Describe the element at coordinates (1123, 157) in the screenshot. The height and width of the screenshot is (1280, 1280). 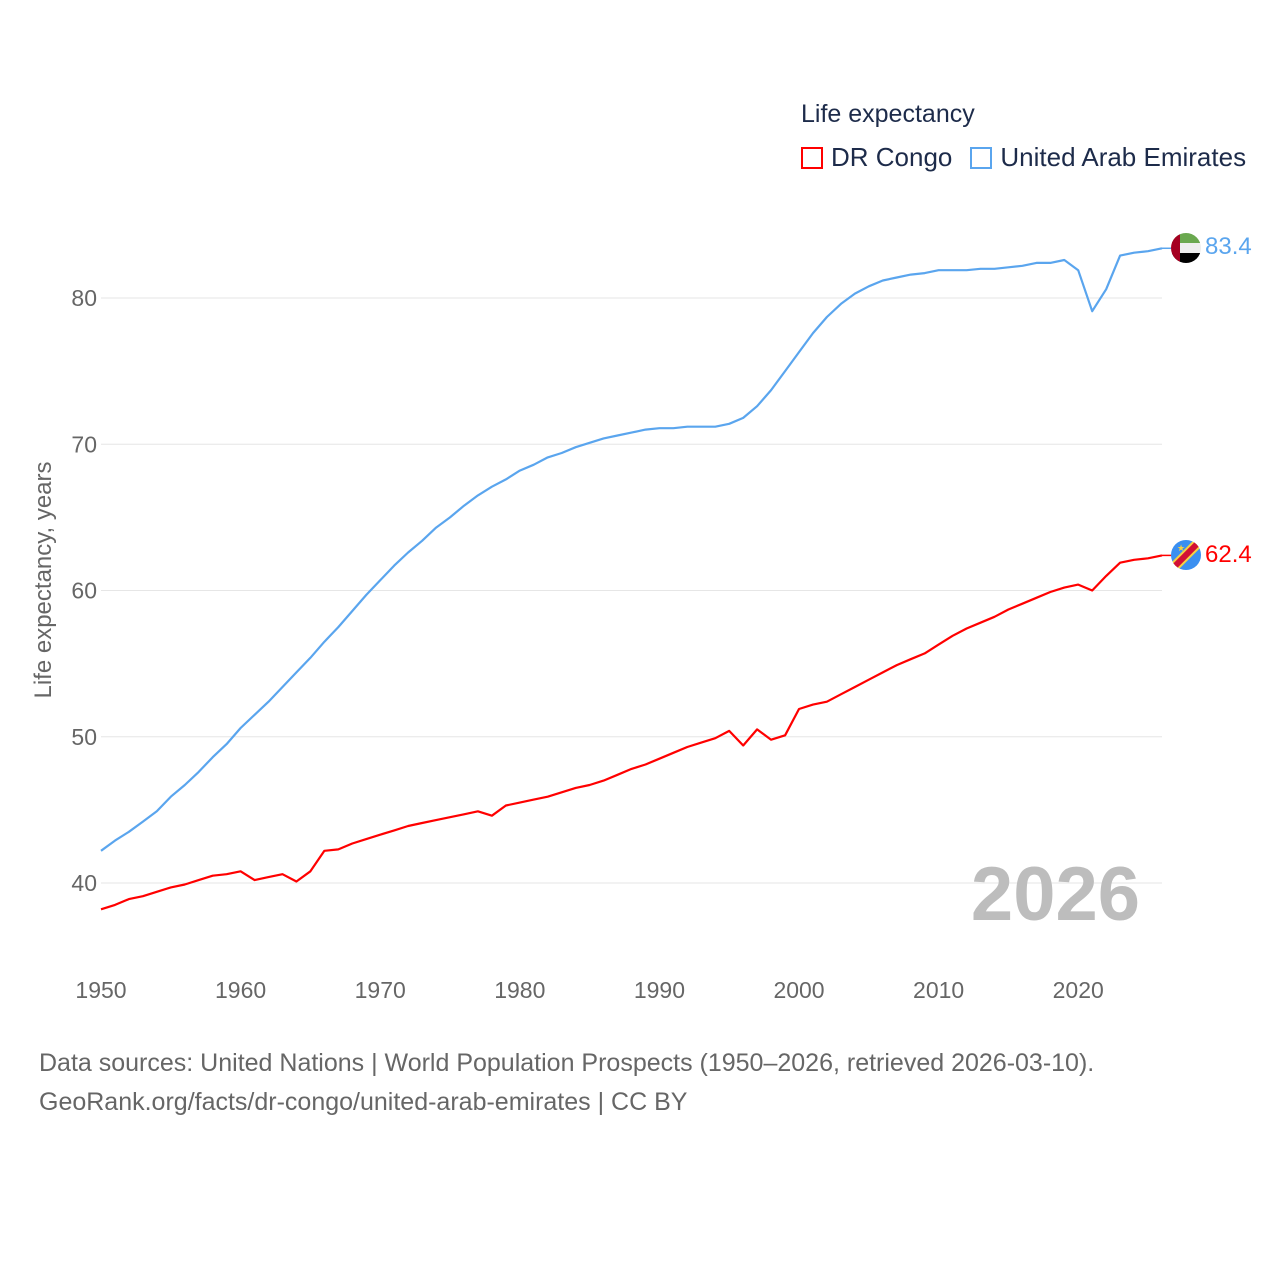
I see `legend-label: United Arab Emirates` at that location.